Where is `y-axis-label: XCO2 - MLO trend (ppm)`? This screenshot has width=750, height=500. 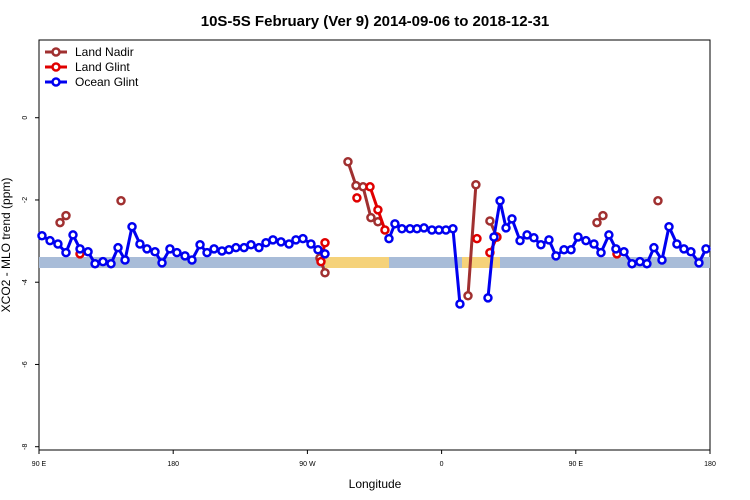 y-axis-label: XCO2 - MLO trend (ppm) is located at coordinates (6, 245).